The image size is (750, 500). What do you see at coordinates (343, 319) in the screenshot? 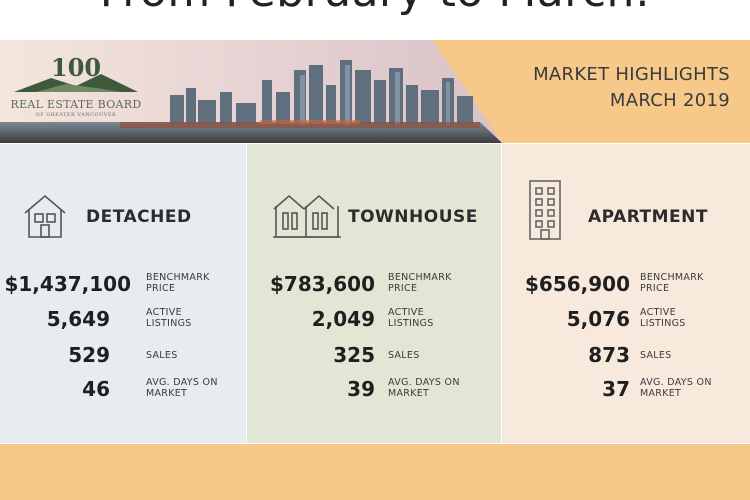
I see `stat-value: 2,049` at bounding box center [343, 319].